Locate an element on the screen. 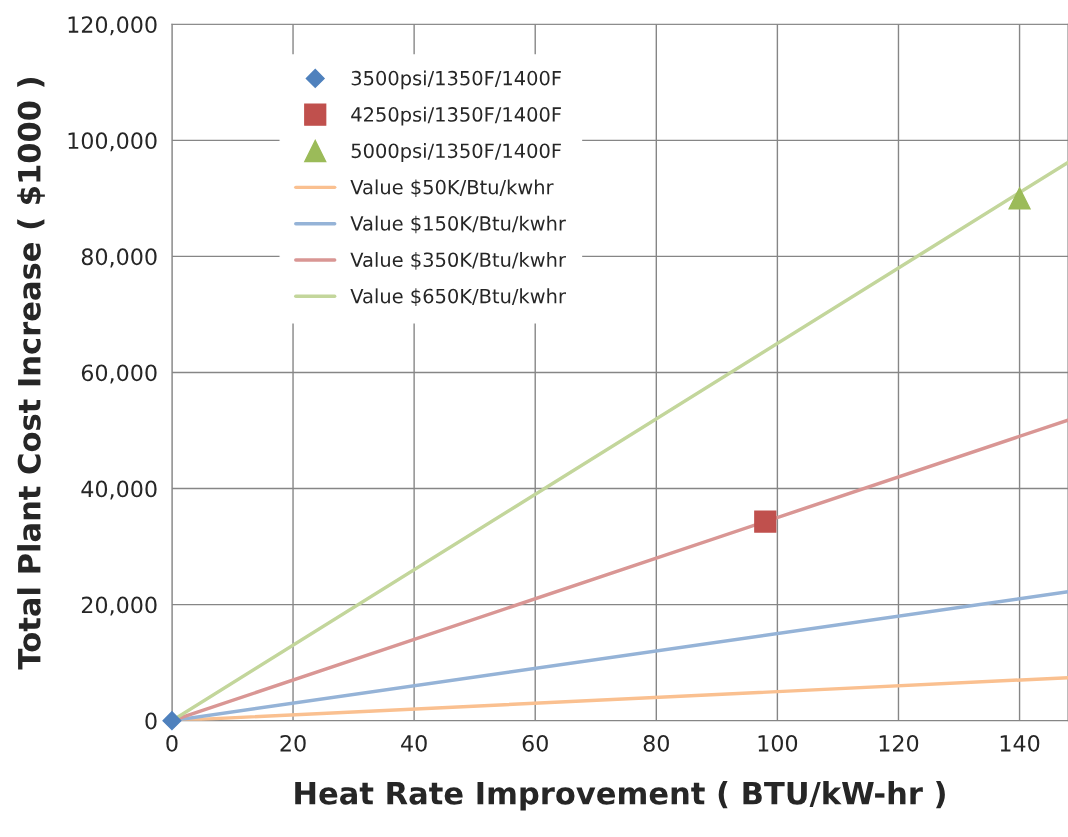 The width and height of the screenshot is (1068, 837). x-tick-label: 120 is located at coordinates (899, 743).